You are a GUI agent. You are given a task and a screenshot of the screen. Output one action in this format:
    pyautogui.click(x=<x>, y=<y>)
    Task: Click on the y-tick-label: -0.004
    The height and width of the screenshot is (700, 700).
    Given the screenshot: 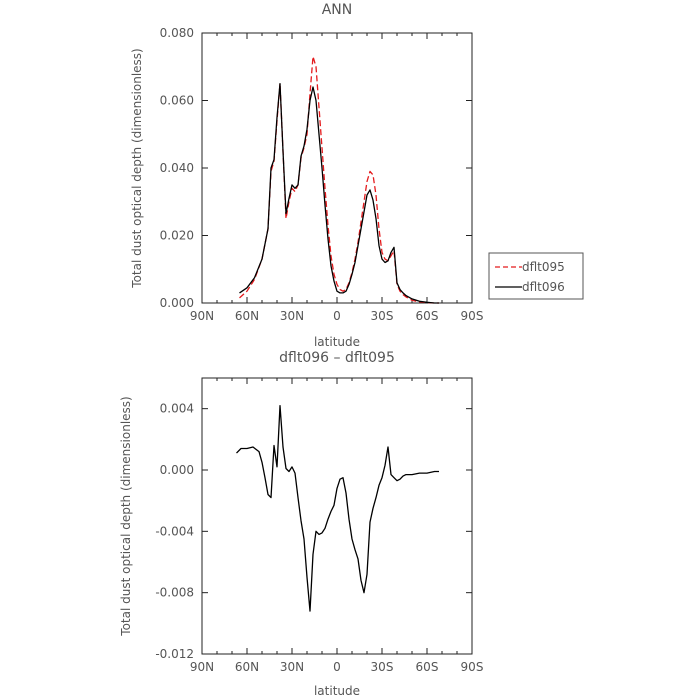 What is the action you would take?
    pyautogui.click(x=174, y=531)
    